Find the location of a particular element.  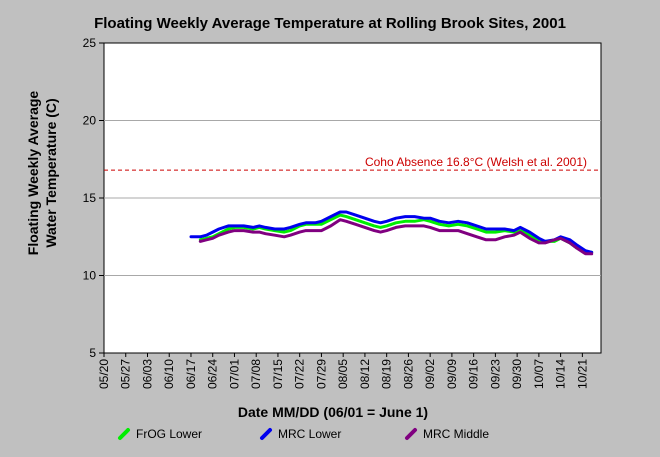

x-tick-label: 08/26 is located at coordinates (408, 374).